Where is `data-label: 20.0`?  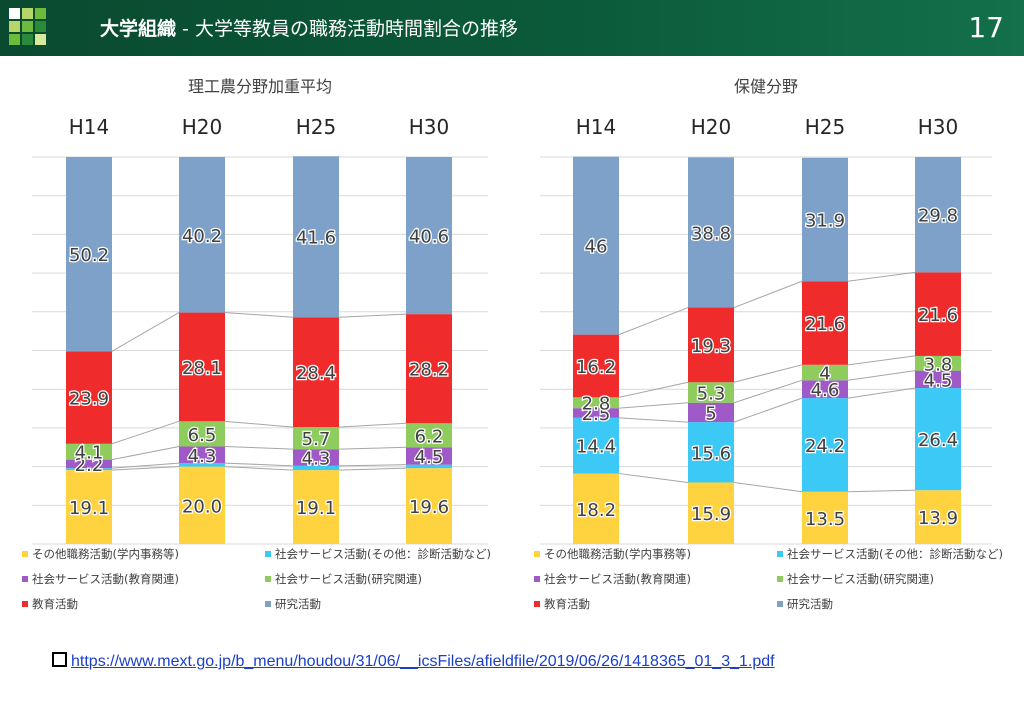 data-label: 20.0 is located at coordinates (202, 506).